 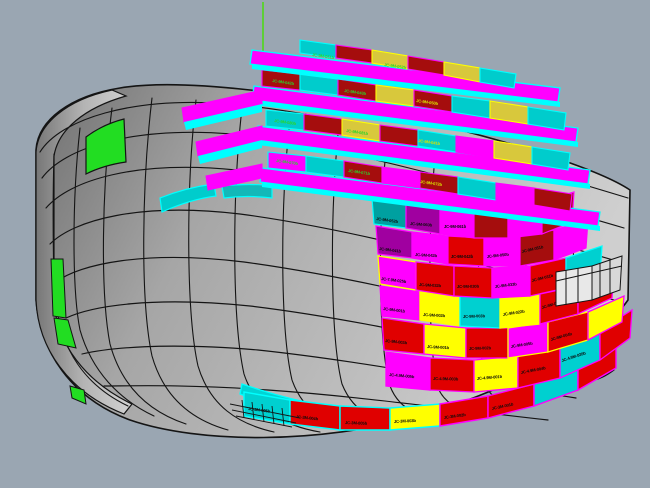 I want to click on strip3-panels, so click(x=414, y=100).